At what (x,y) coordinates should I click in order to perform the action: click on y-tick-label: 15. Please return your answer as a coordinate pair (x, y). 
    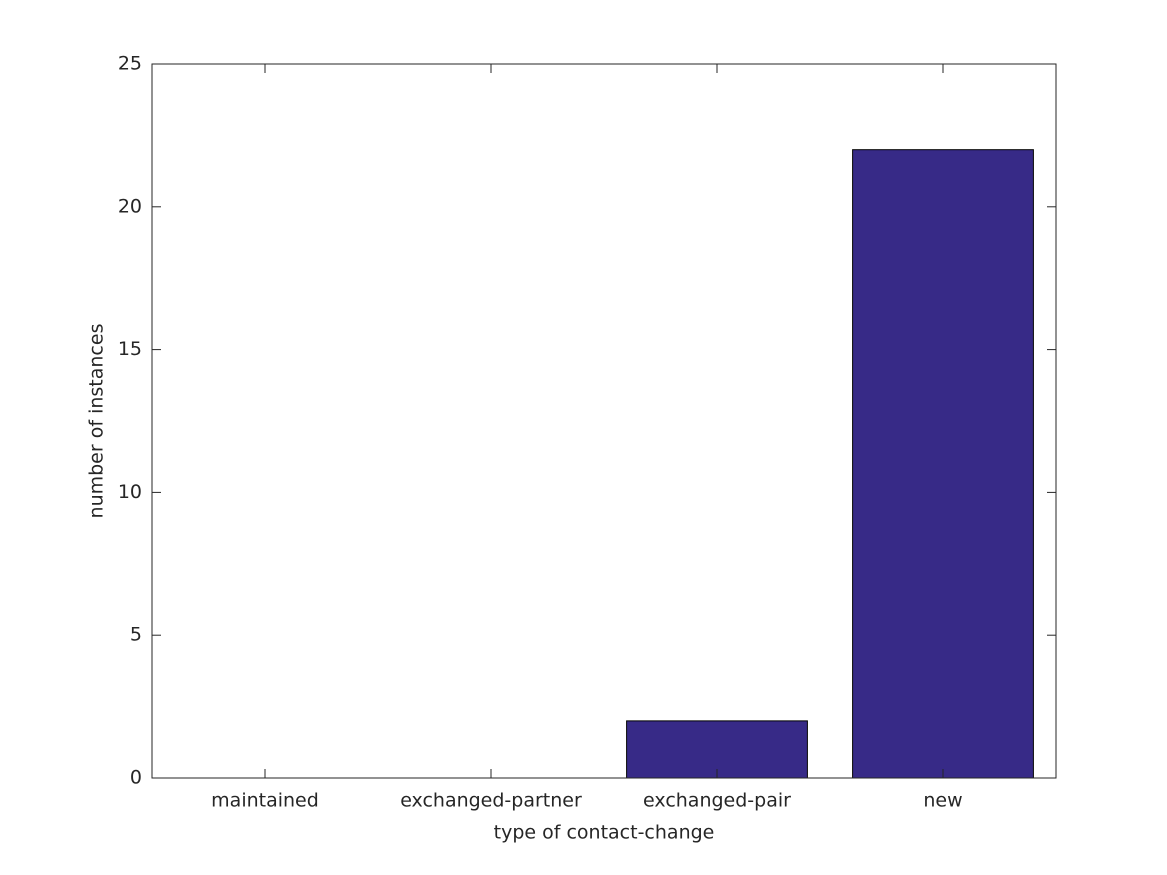
    Looking at the image, I should click on (130, 349).